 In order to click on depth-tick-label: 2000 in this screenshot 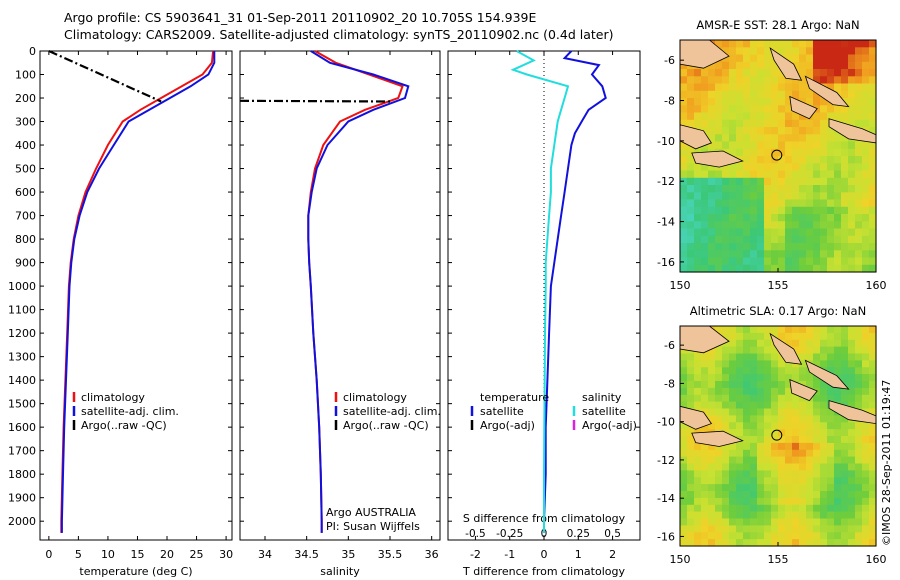, I will do `click(22, 521)`.